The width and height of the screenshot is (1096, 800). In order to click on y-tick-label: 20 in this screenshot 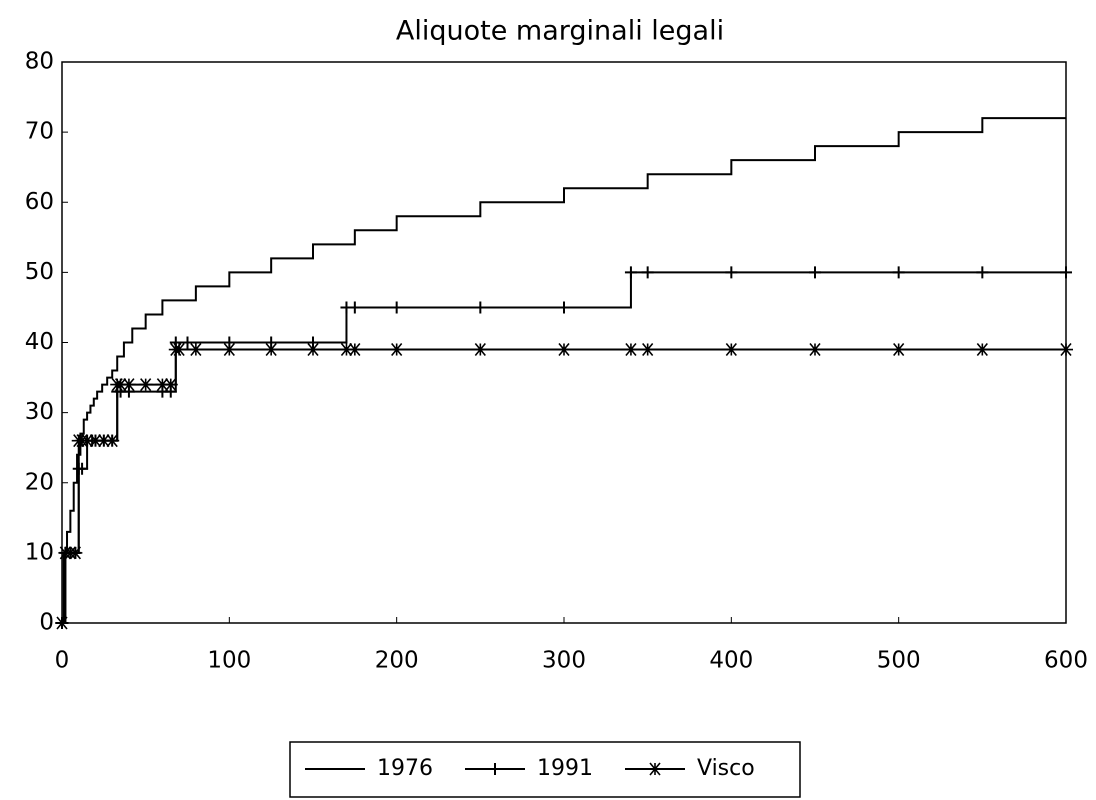, I will do `click(39, 482)`.